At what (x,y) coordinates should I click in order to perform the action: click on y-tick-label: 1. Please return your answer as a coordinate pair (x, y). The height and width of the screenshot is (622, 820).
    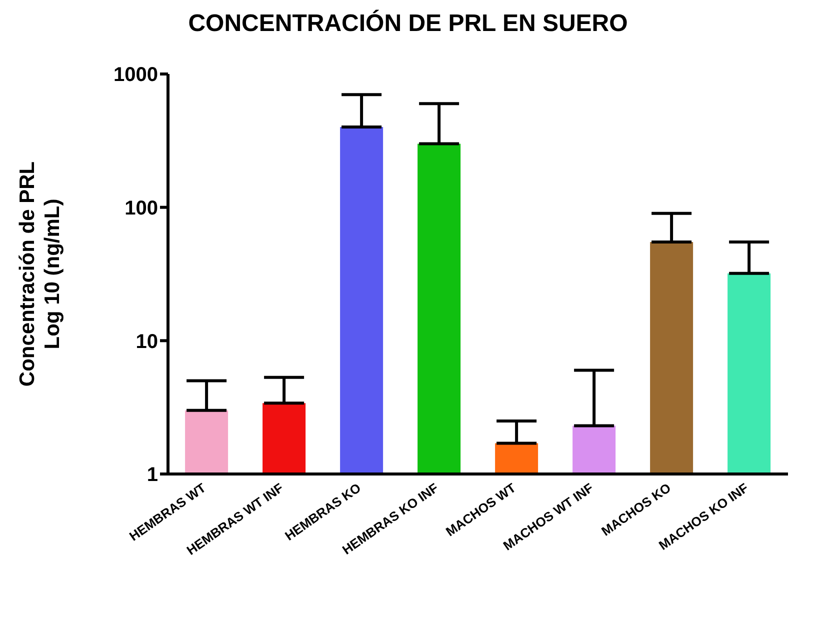
    Looking at the image, I should click on (152, 475).